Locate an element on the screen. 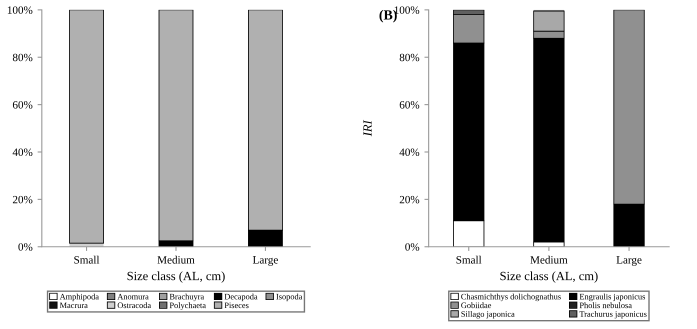 This screenshot has height=329, width=697. legend-label: Polychaeta is located at coordinates (188, 306).